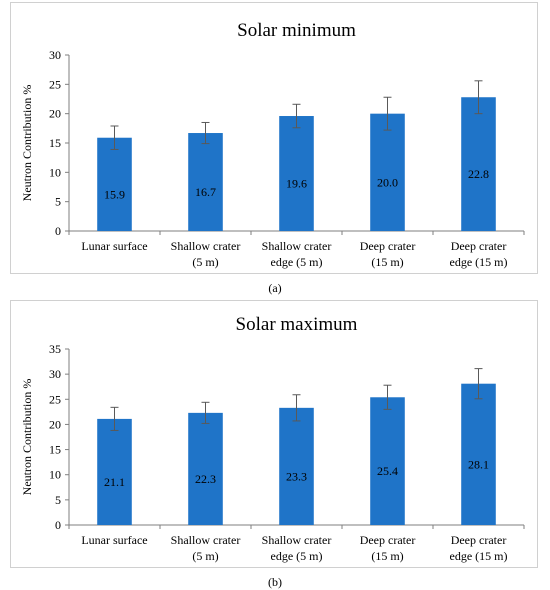  Describe the element at coordinates (275, 582) in the screenshot. I see `figure-caption-b: (b)` at that location.